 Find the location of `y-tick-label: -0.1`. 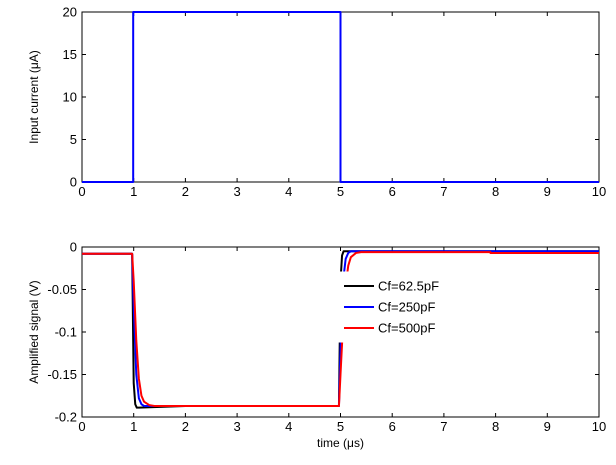

y-tick-label: -0.1 is located at coordinates (66, 332).